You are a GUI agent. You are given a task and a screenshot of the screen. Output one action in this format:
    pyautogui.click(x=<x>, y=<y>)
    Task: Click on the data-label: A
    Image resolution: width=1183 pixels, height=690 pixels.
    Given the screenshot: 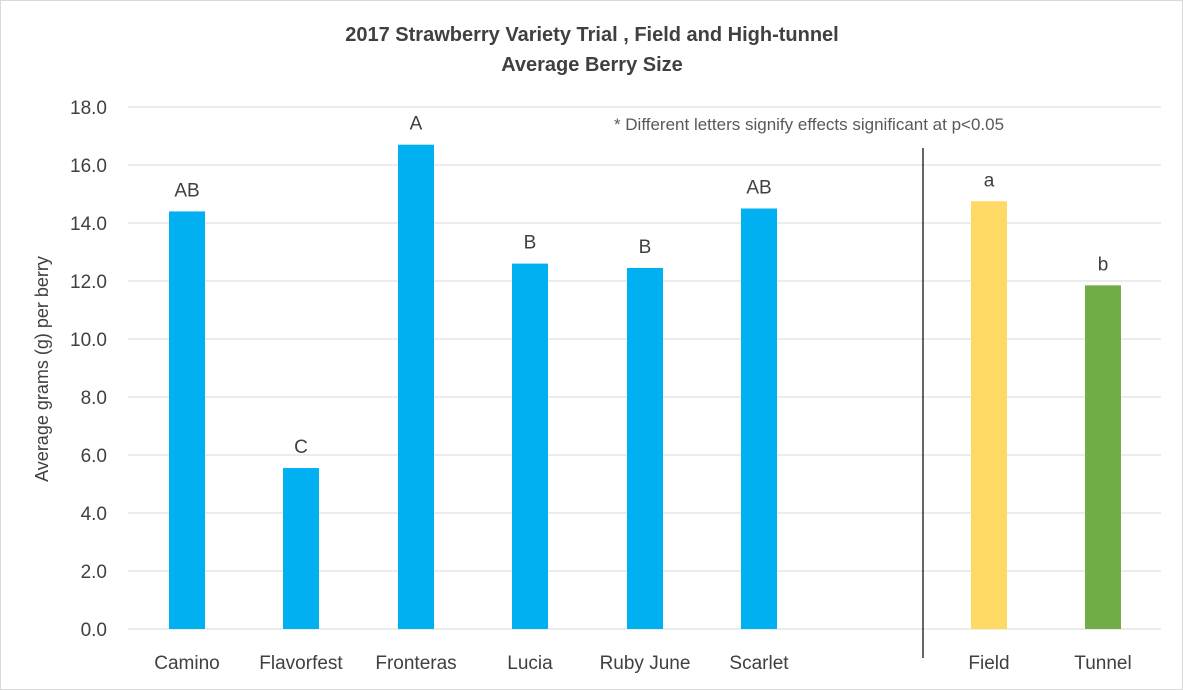 What is the action you would take?
    pyautogui.click(x=416, y=124)
    